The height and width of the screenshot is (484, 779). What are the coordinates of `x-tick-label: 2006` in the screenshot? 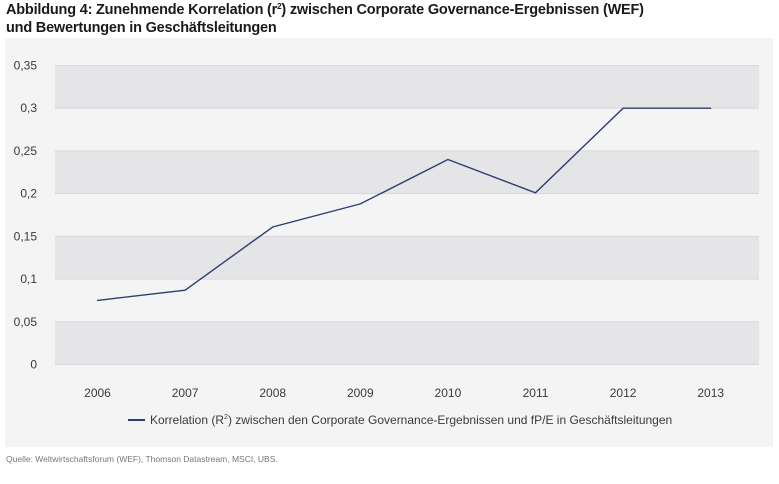 It's located at (97, 393).